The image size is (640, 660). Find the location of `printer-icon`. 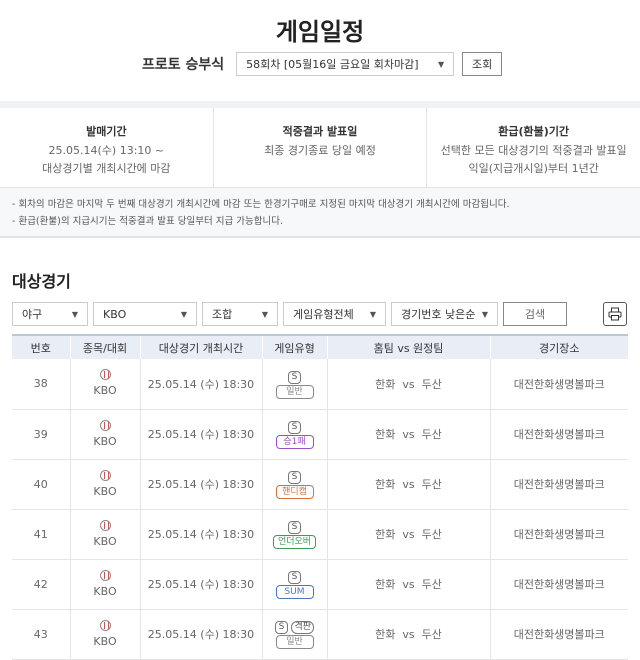

printer-icon is located at coordinates (615, 314).